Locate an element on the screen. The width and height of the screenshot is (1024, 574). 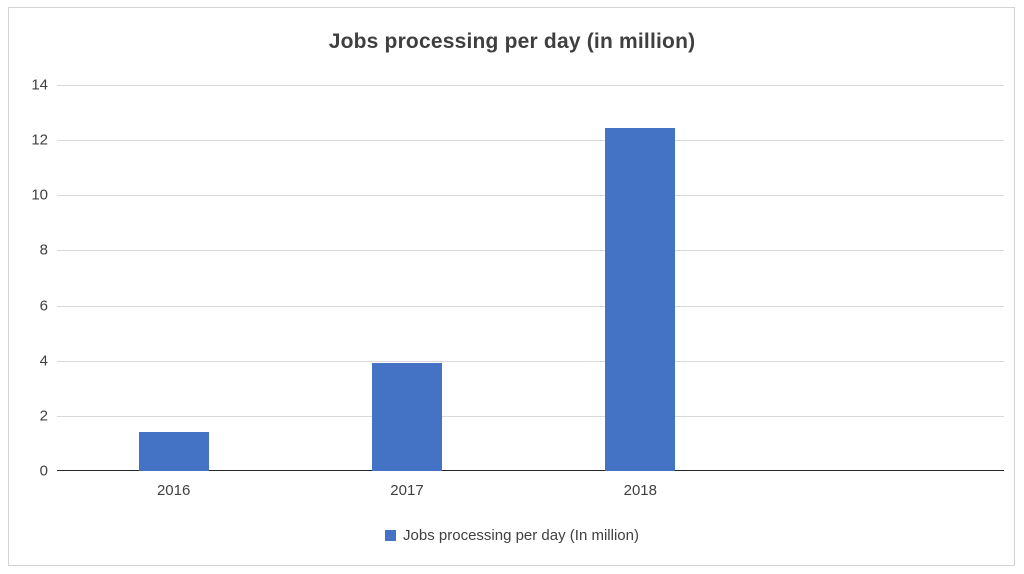
y-tick-label: 4 is located at coordinates (43, 361).